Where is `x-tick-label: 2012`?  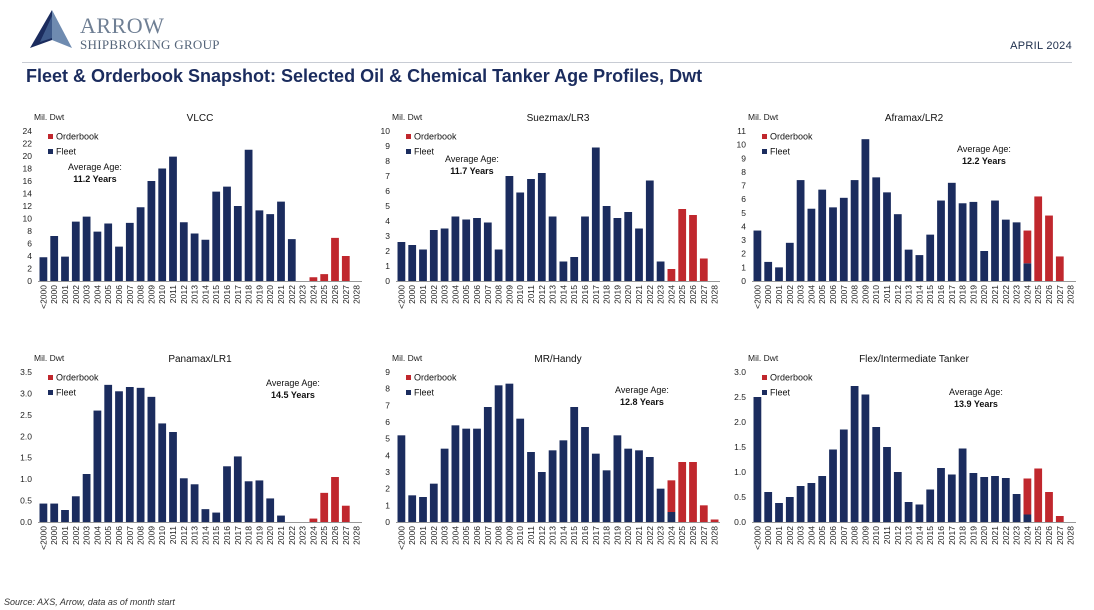 x-tick-label: 2012 is located at coordinates (542, 294).